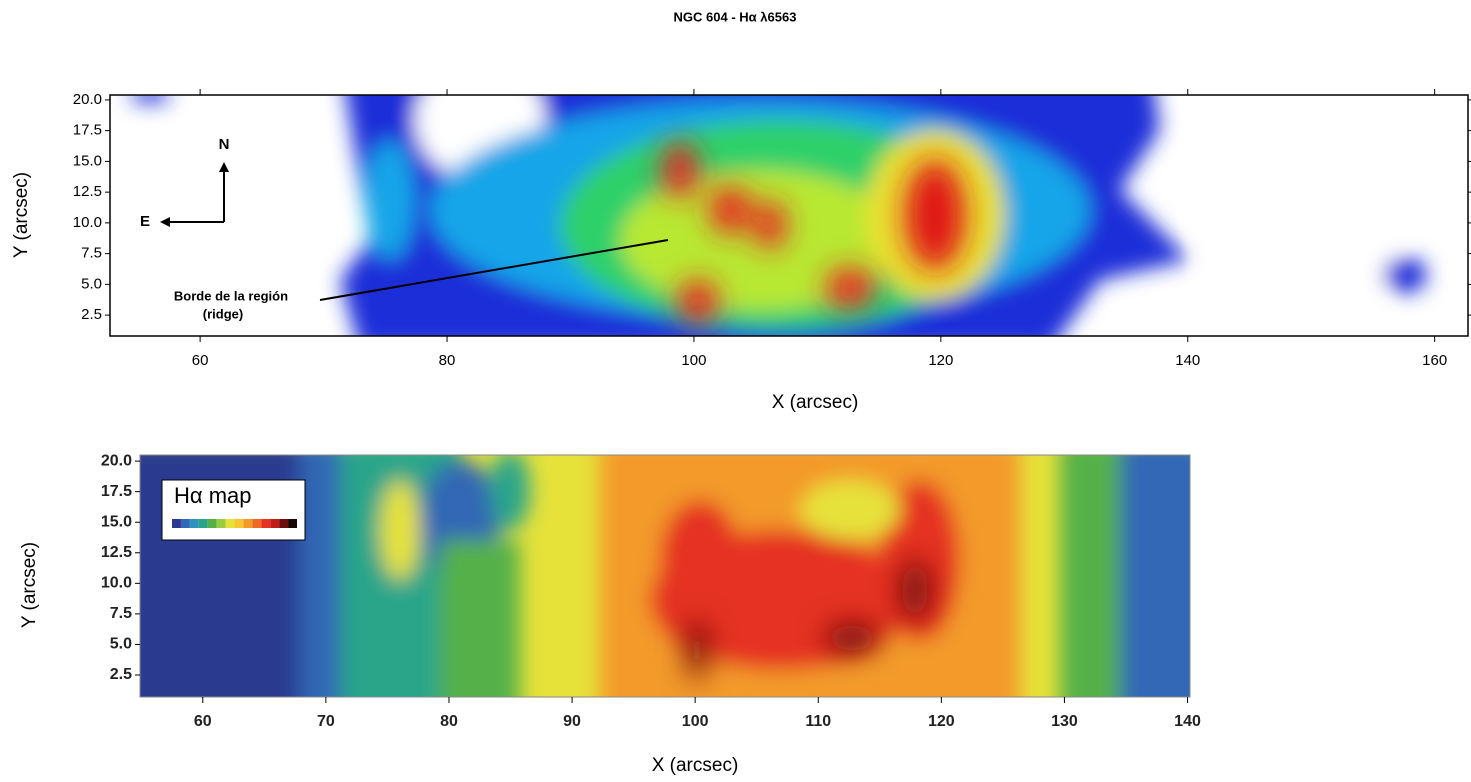 The width and height of the screenshot is (1471, 782). What do you see at coordinates (233, 510) in the screenshot?
I see `legend-box` at bounding box center [233, 510].